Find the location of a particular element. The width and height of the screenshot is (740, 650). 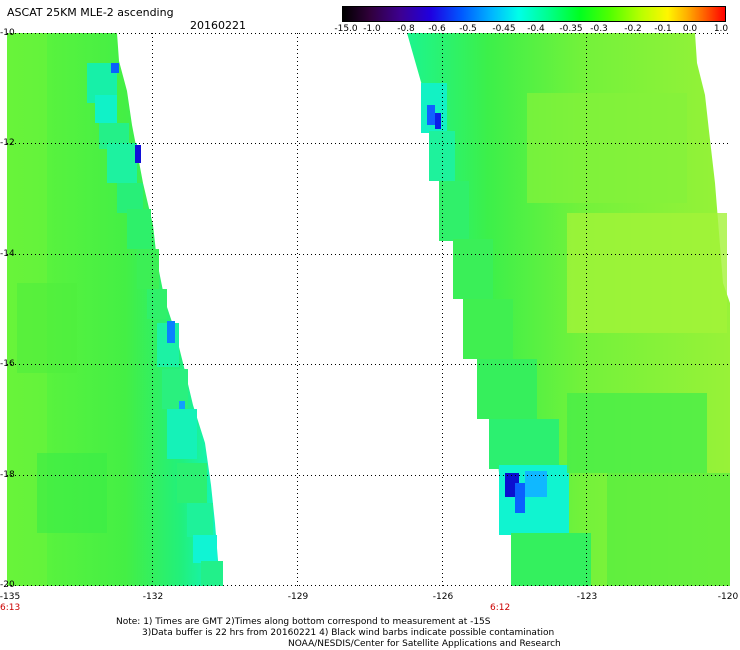

lat-label: -12 is located at coordinates (7, 143).